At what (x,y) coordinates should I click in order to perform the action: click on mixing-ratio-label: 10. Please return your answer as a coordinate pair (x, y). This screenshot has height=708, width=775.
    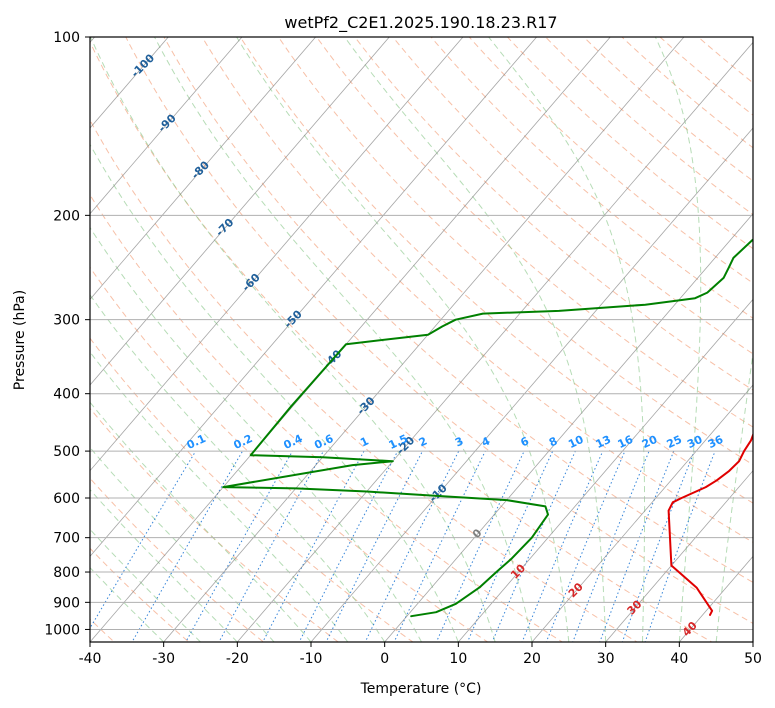
    Looking at the image, I should click on (576, 442).